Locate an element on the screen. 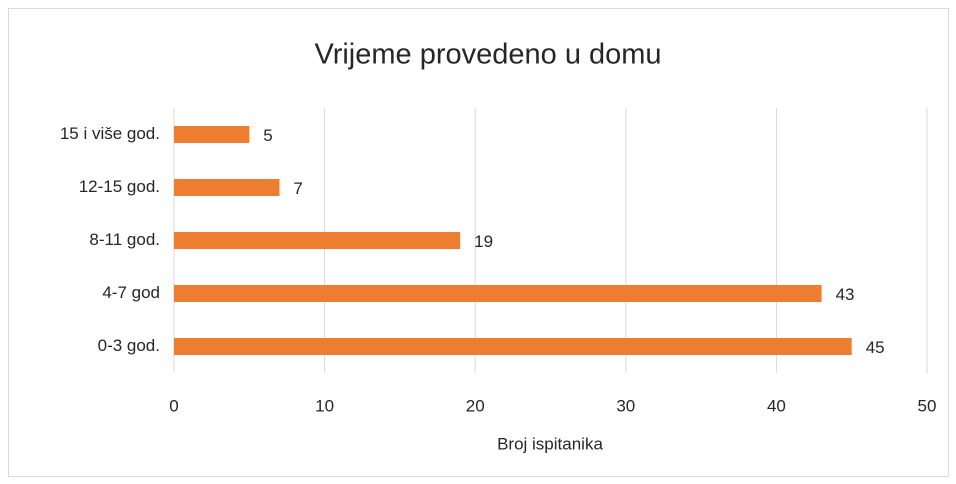 The width and height of the screenshot is (956, 484). x-tick-label: 50 is located at coordinates (927, 405).